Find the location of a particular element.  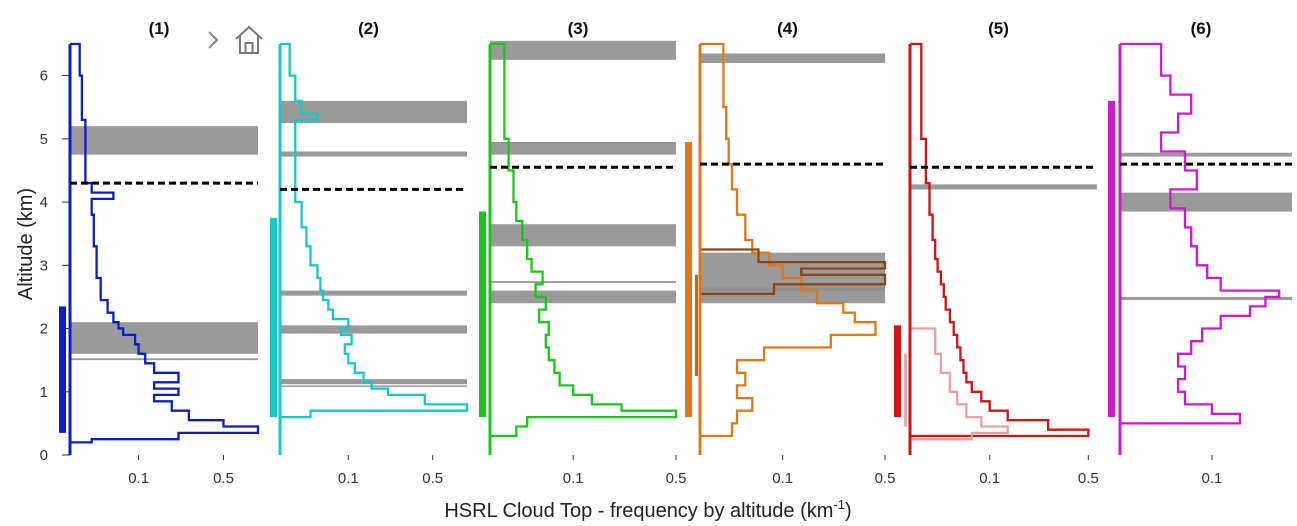

panel-title: (4) is located at coordinates (787, 28).